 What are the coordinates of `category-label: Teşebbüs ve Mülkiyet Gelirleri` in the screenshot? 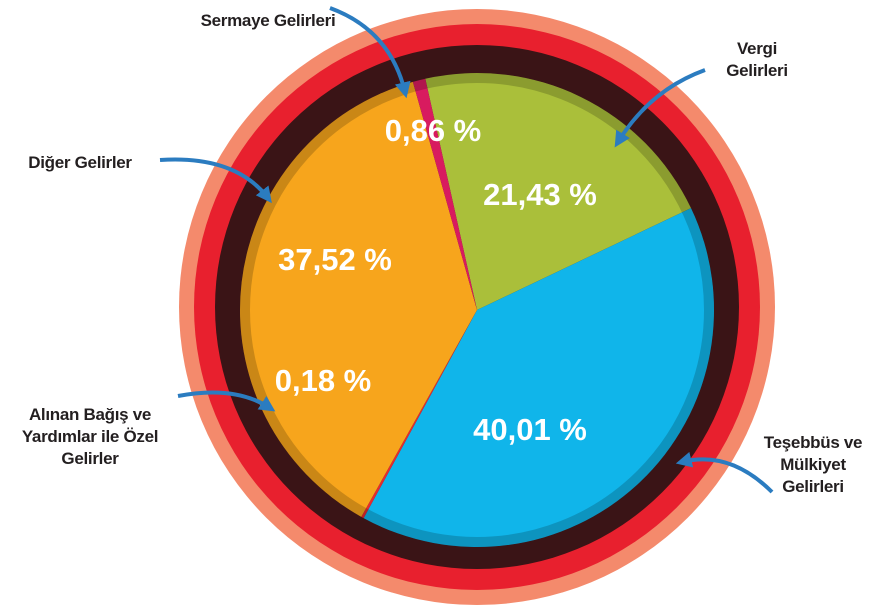 It's located at (813, 464).